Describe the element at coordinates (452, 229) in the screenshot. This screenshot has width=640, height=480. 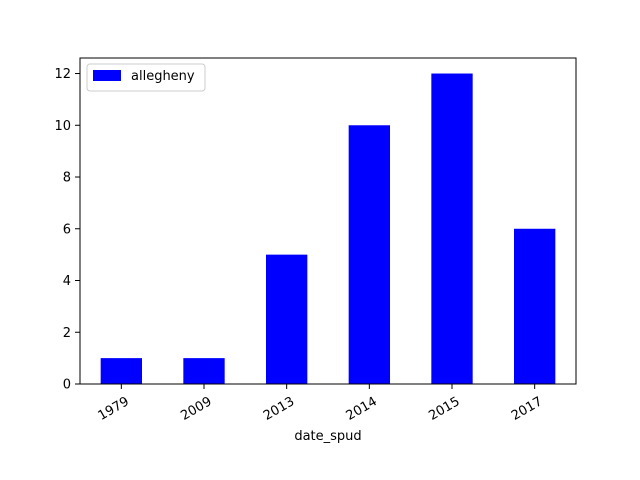
I see `bar-2015` at that location.